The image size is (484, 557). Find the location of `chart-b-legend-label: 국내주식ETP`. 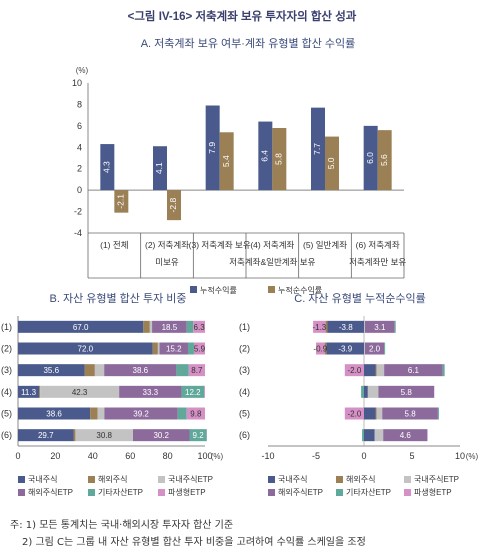

chart-b-legend-label: 국내주식ETP is located at coordinates (190, 479).